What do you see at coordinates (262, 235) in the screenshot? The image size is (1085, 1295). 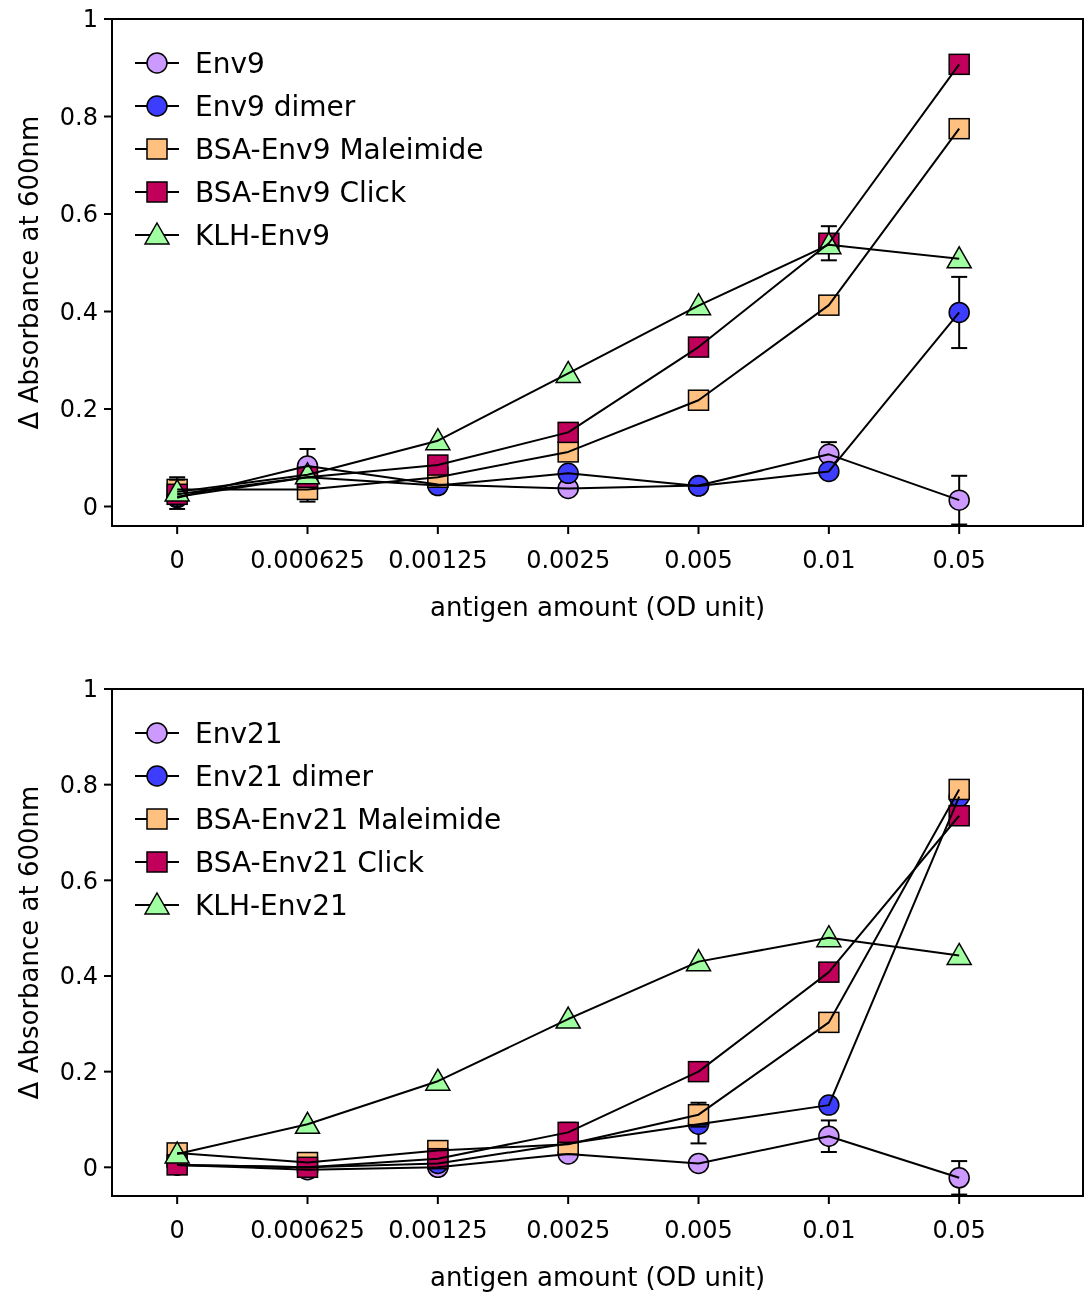 I see `legend-label: KLH-Env9` at bounding box center [262, 235].